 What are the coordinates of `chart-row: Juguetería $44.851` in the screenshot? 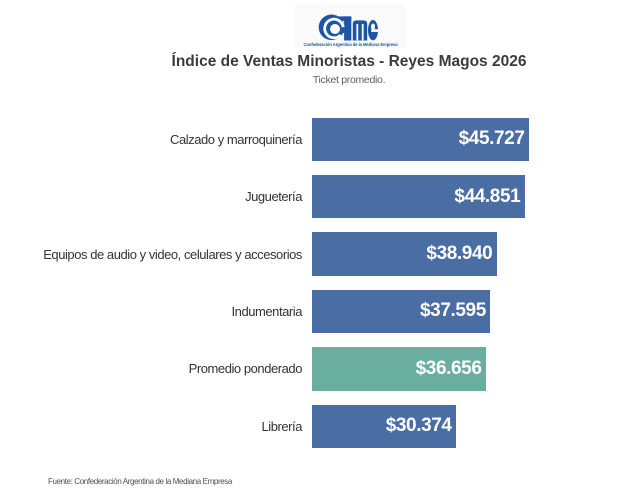 It's located at (309, 196).